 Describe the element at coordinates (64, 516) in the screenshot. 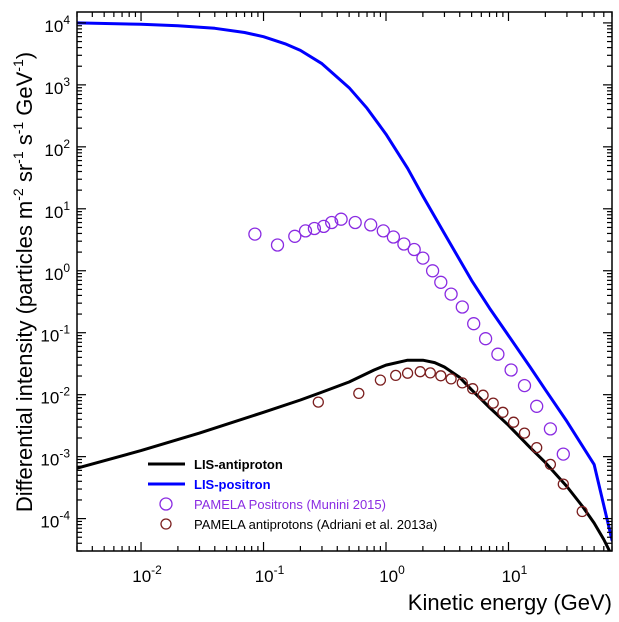

I see `tick-exponent: -4` at that location.